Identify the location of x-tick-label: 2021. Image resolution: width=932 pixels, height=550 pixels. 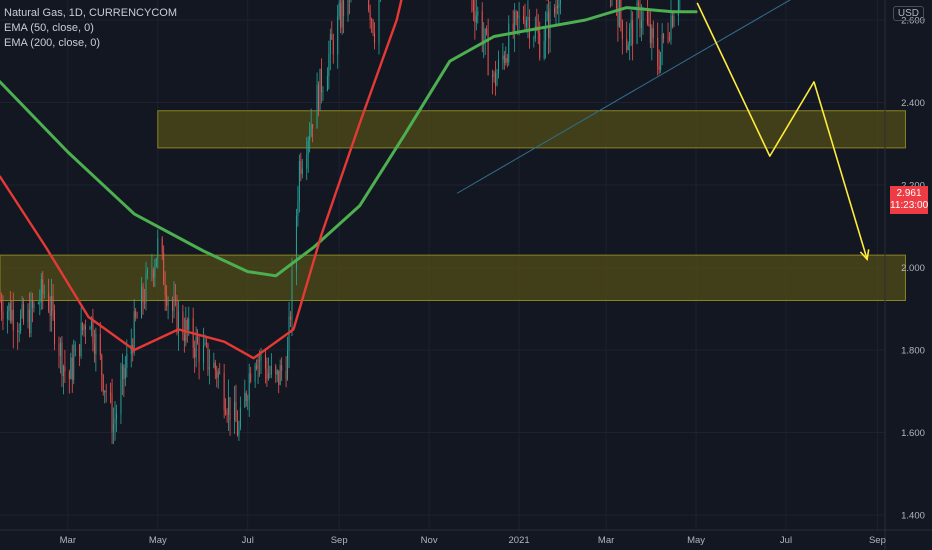
(519, 540).